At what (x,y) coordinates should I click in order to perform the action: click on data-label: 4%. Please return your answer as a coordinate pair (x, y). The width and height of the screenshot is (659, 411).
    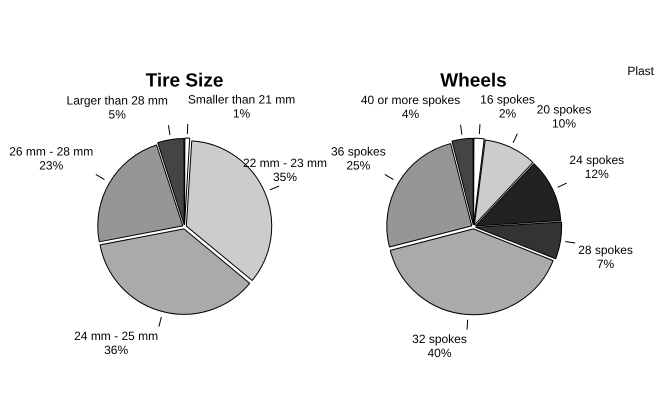
    Looking at the image, I should click on (411, 114).